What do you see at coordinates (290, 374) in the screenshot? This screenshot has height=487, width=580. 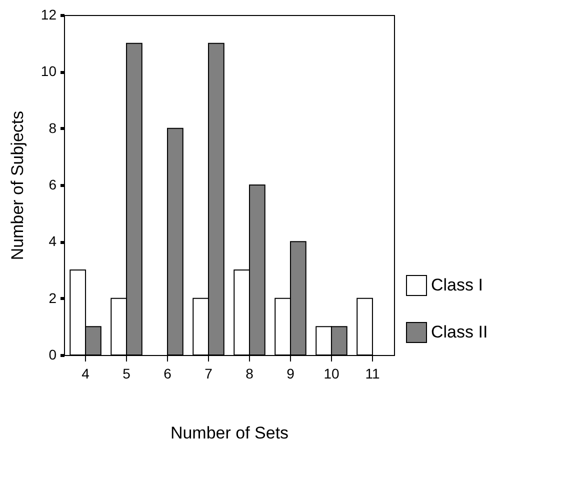 I see `x-tick-label: 9` at bounding box center [290, 374].